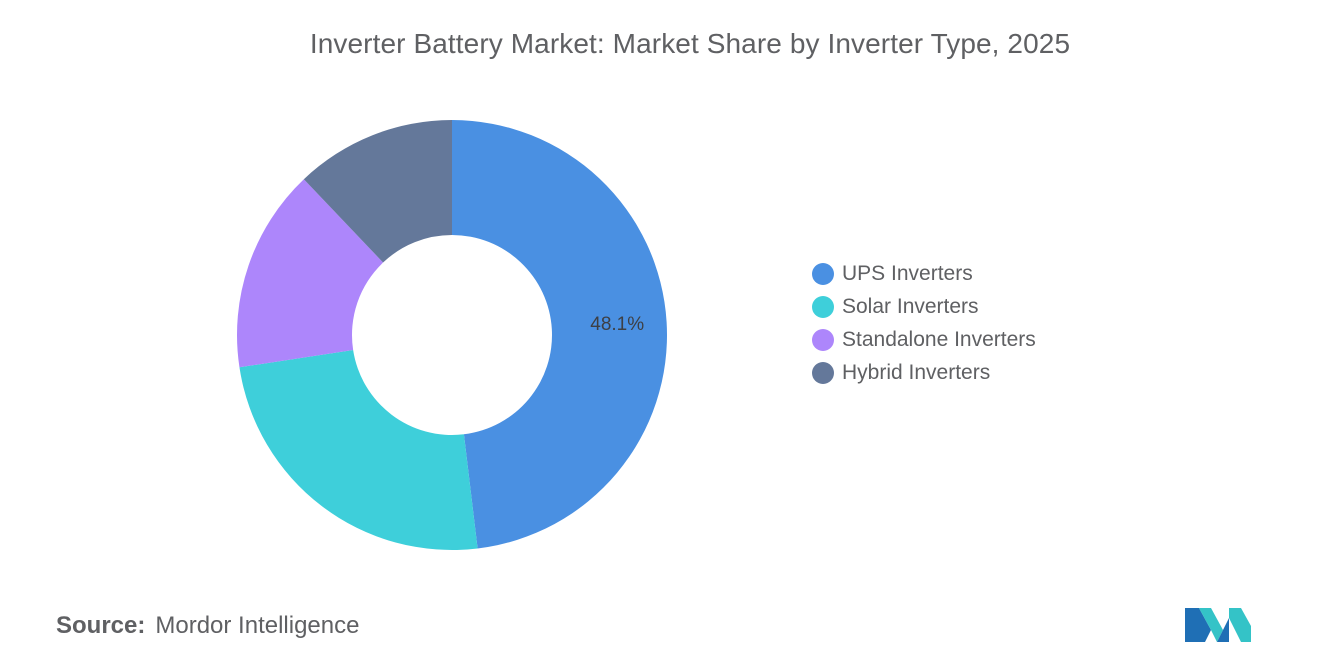 Image resolution: width=1320 pixels, height=665 pixels. I want to click on donut-slice-solar-inverters, so click(358, 450).